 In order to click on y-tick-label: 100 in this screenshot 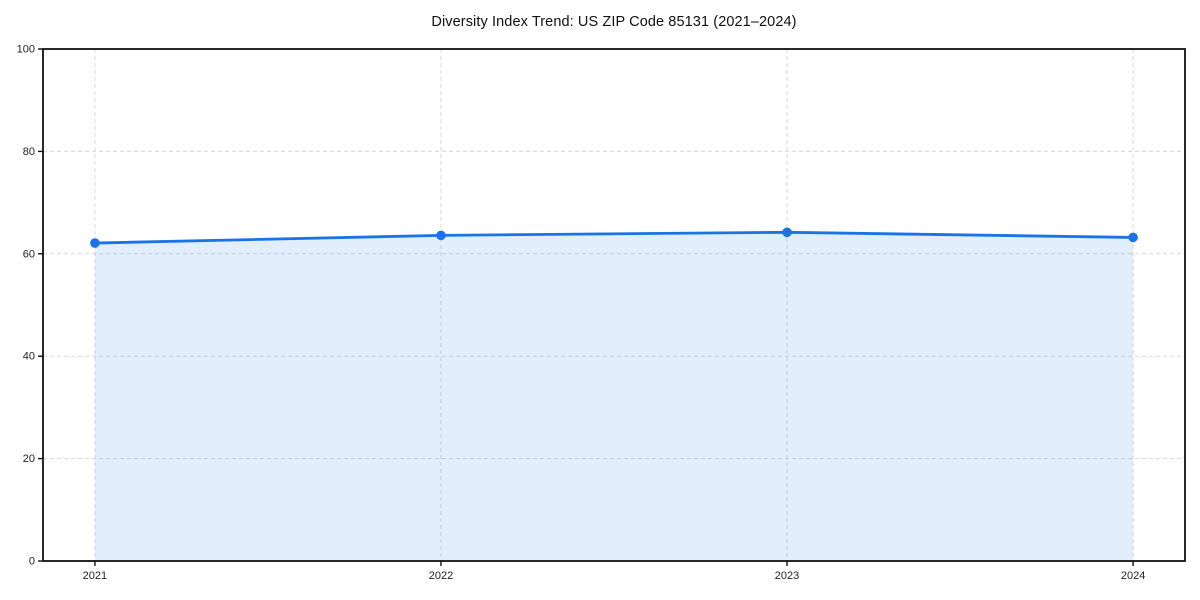, I will do `click(26, 50)`.